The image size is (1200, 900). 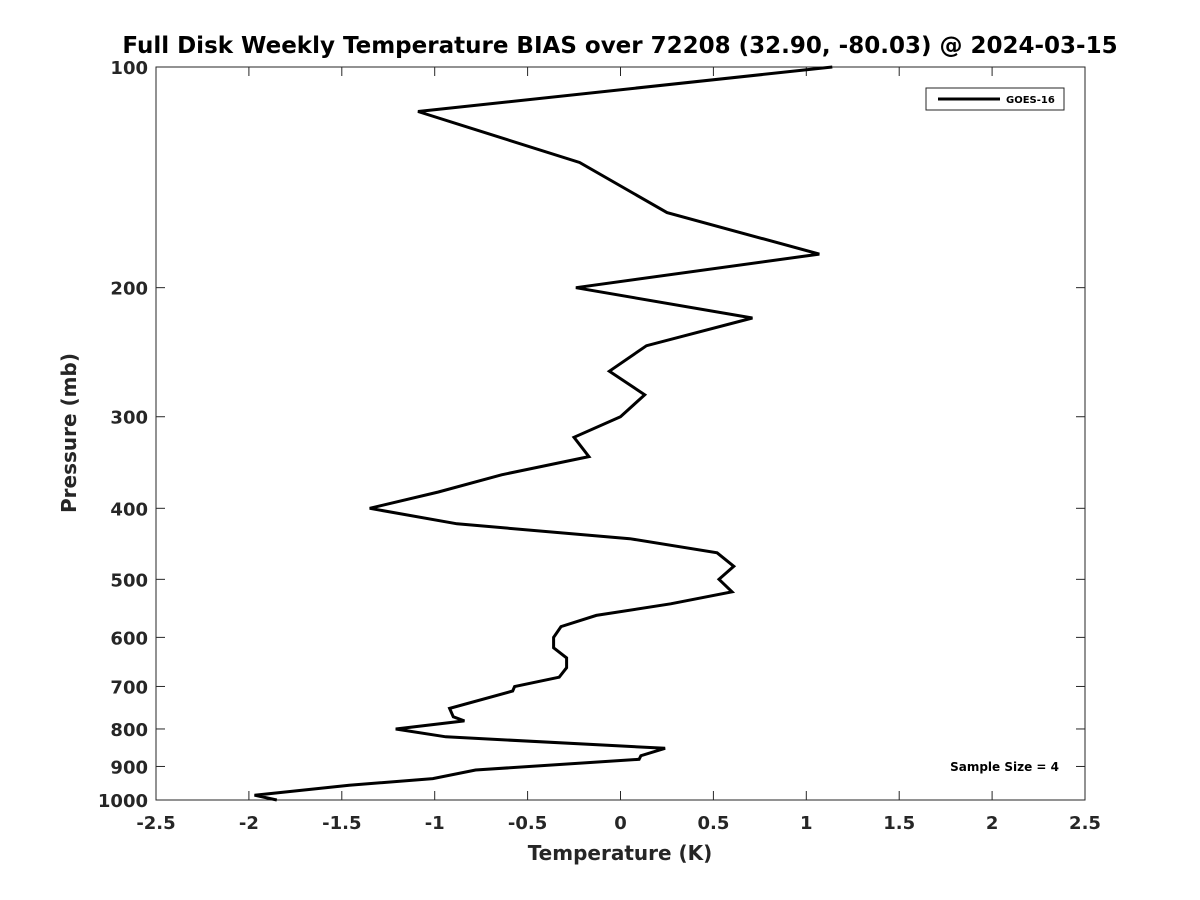 What do you see at coordinates (129, 767) in the screenshot?
I see `y-tick-label: 900` at bounding box center [129, 767].